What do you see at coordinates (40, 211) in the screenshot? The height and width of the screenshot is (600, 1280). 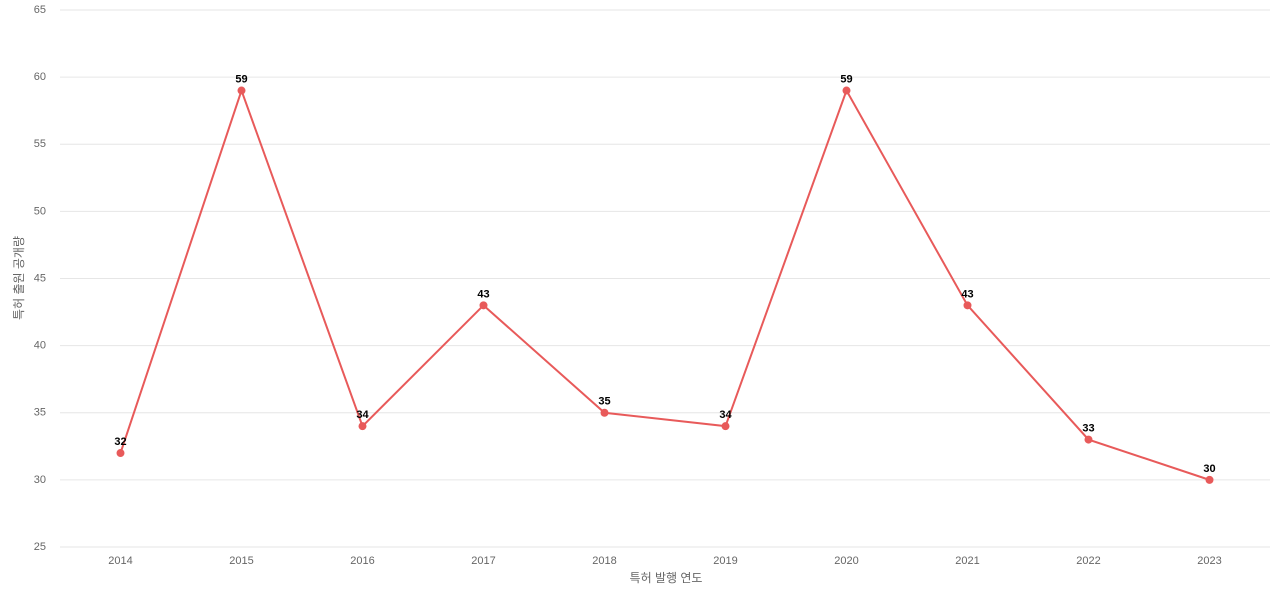 I see `y-tick-label: 50` at bounding box center [40, 211].